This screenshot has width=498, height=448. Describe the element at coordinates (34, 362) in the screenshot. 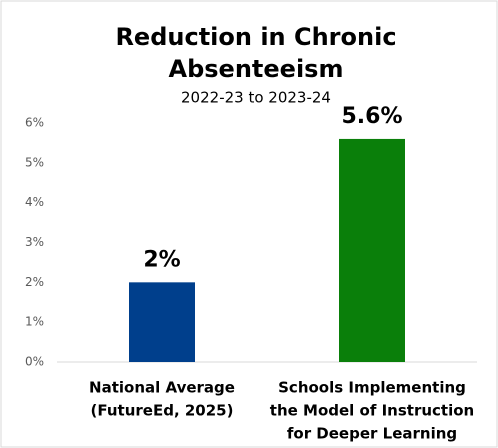

I see `y-tick-label: 0%` at that location.